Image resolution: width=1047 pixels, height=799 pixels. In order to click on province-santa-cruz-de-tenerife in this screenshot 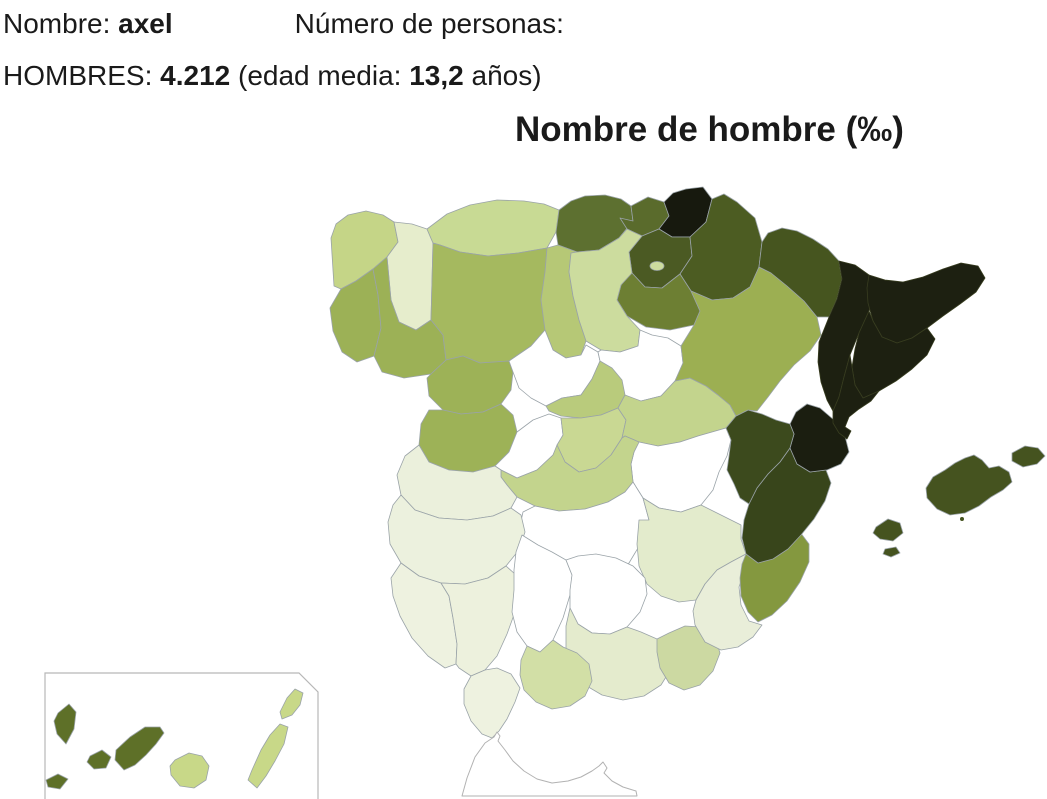, I will do `click(105, 746)`.